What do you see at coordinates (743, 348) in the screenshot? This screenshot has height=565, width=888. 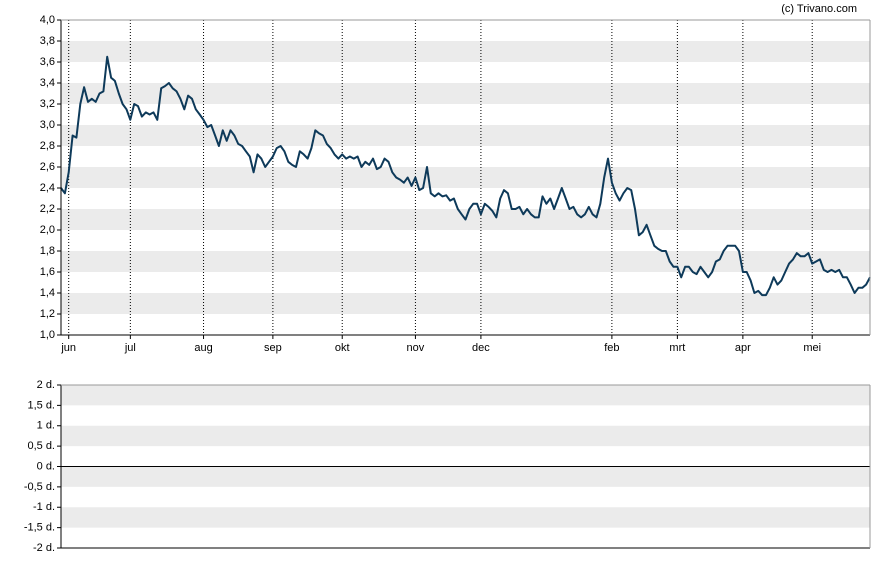 I see `x-tick-label: apr` at bounding box center [743, 348].